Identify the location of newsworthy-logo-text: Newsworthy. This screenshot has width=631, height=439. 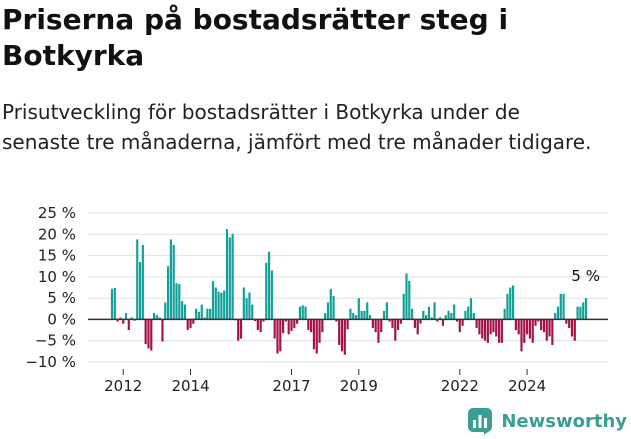
(564, 421).